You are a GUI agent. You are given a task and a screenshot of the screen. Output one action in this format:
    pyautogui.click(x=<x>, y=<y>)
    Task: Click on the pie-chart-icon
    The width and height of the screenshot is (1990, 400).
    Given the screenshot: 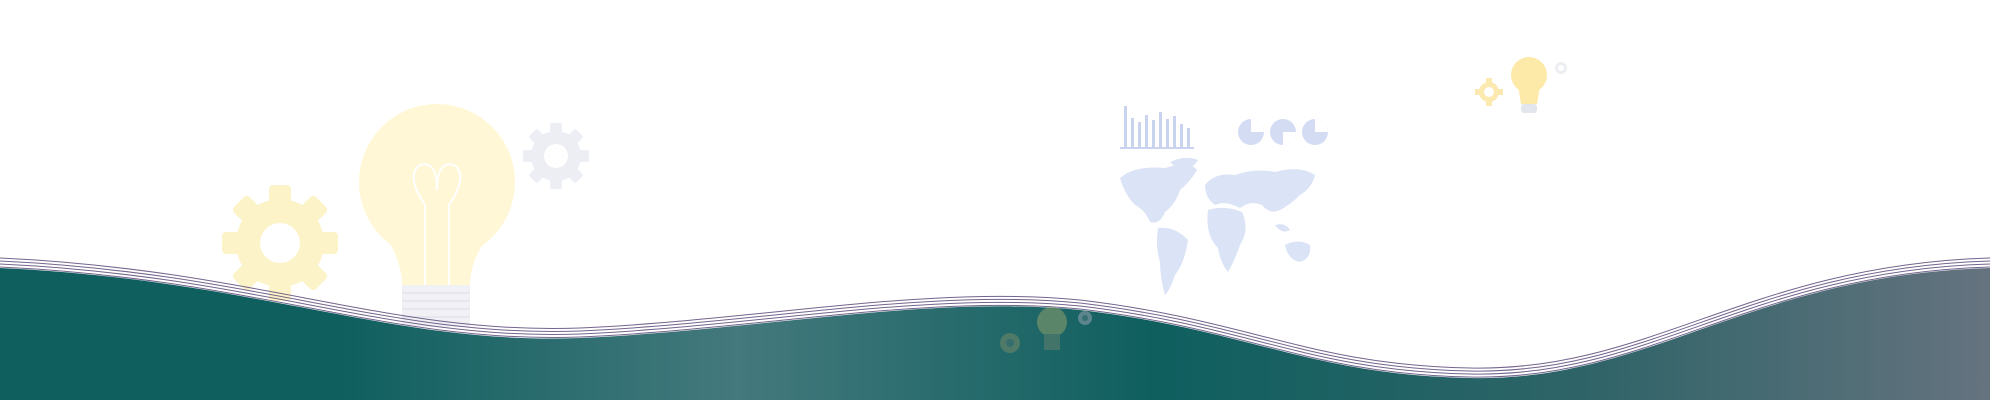 What is the action you would take?
    pyautogui.click(x=1283, y=132)
    